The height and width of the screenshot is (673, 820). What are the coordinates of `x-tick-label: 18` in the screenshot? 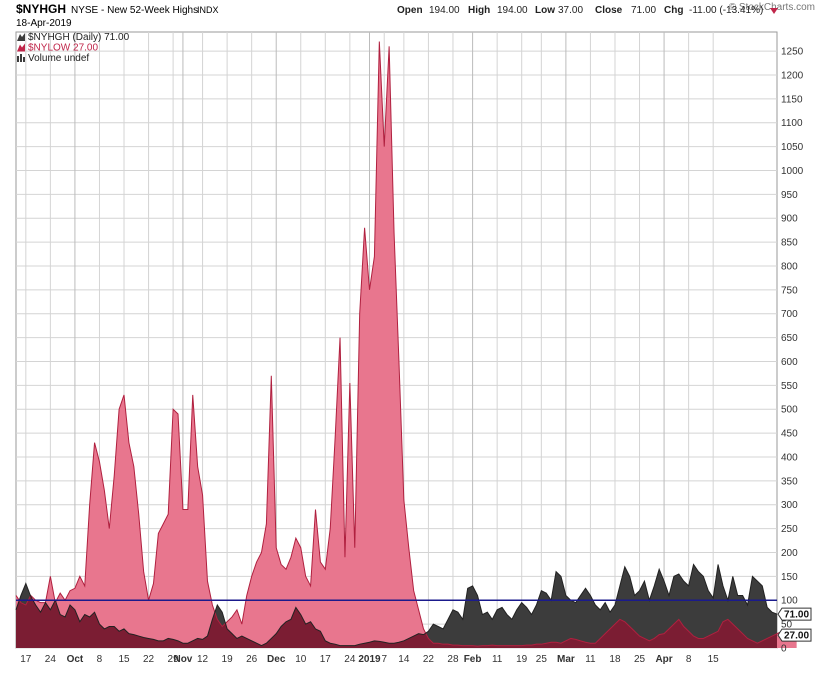 It's located at (615, 659).